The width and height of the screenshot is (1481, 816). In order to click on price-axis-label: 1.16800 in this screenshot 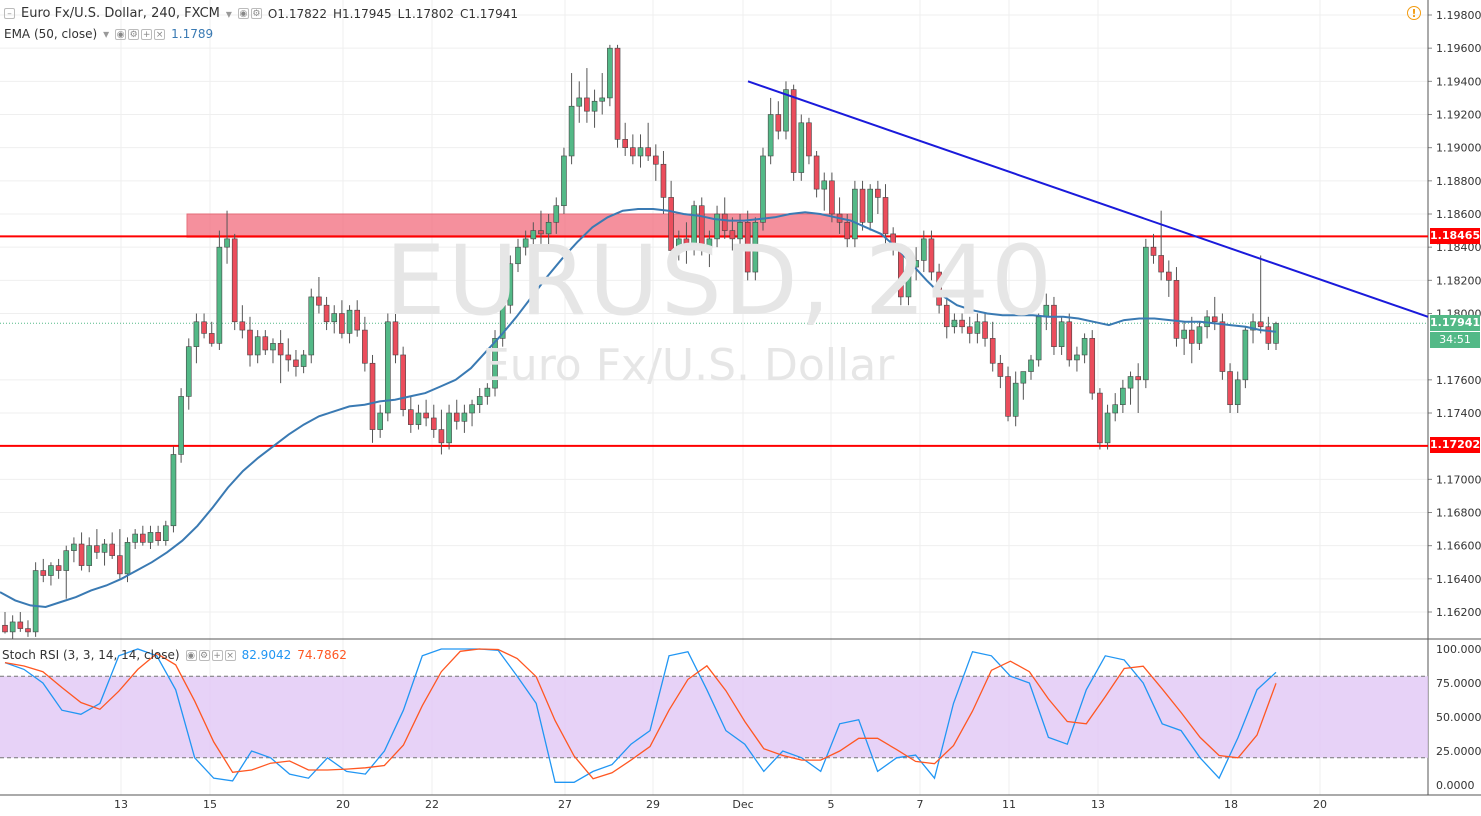, I will do `click(1458, 513)`.